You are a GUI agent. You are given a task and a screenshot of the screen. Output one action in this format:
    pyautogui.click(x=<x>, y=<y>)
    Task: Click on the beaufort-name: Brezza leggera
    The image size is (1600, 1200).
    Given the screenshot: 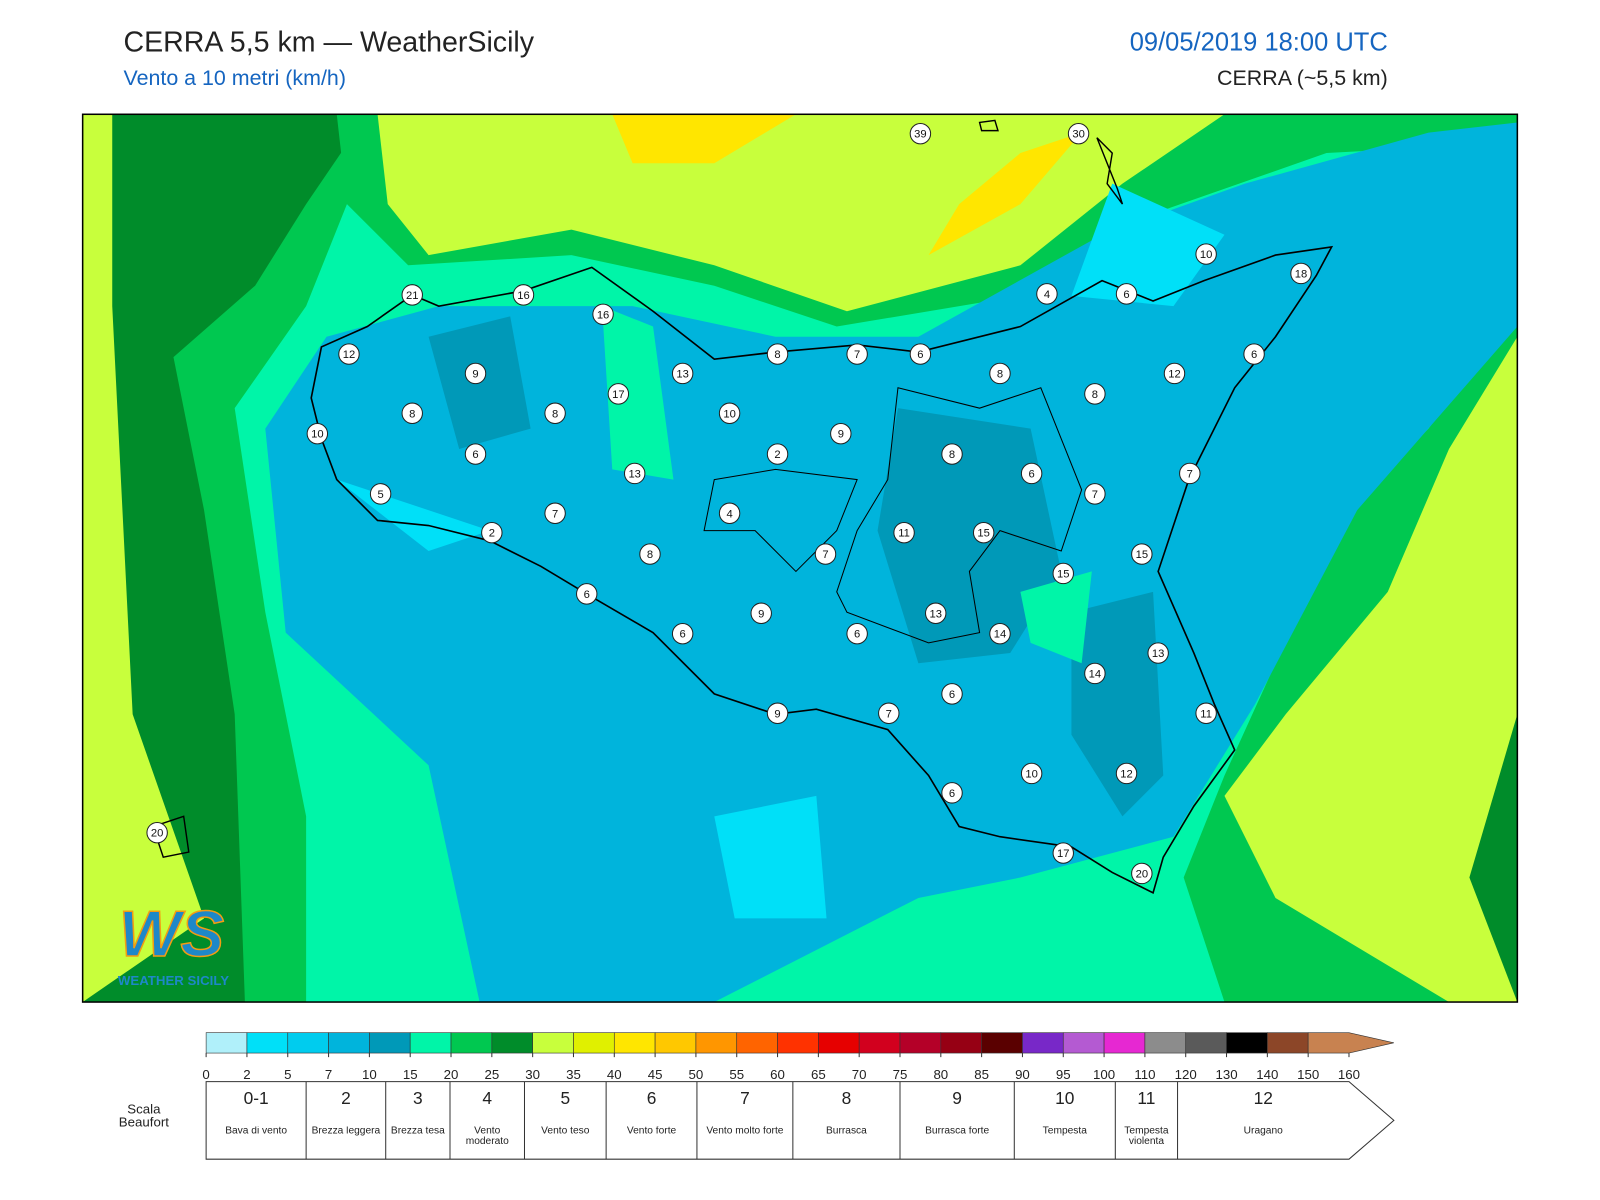 What is the action you would take?
    pyautogui.click(x=346, y=1131)
    